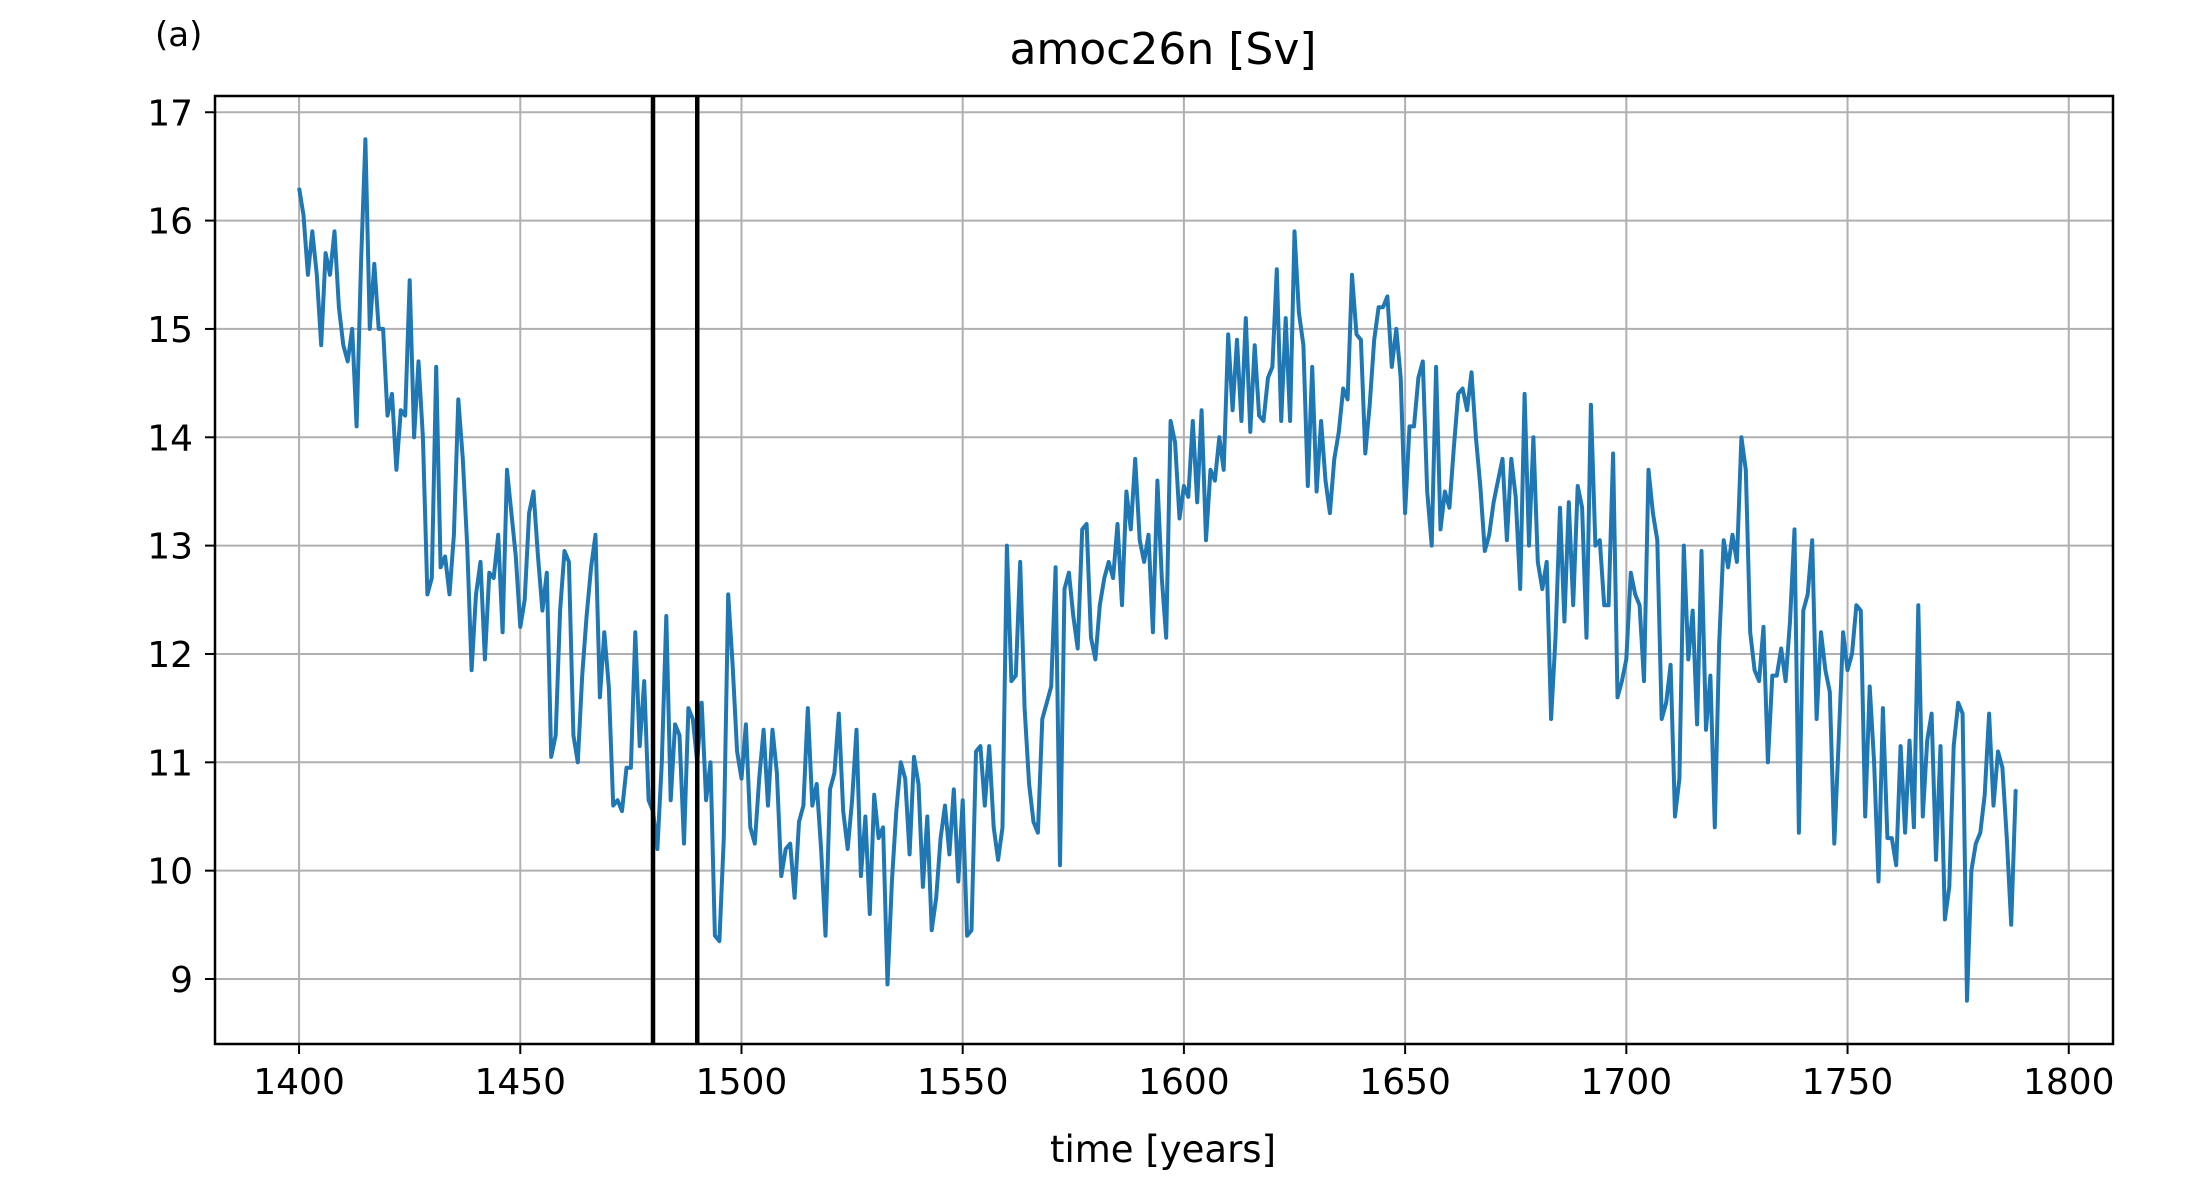 The width and height of the screenshot is (2196, 1181). What do you see at coordinates (2069, 1082) in the screenshot?
I see `x-tick-label: 1800` at bounding box center [2069, 1082].